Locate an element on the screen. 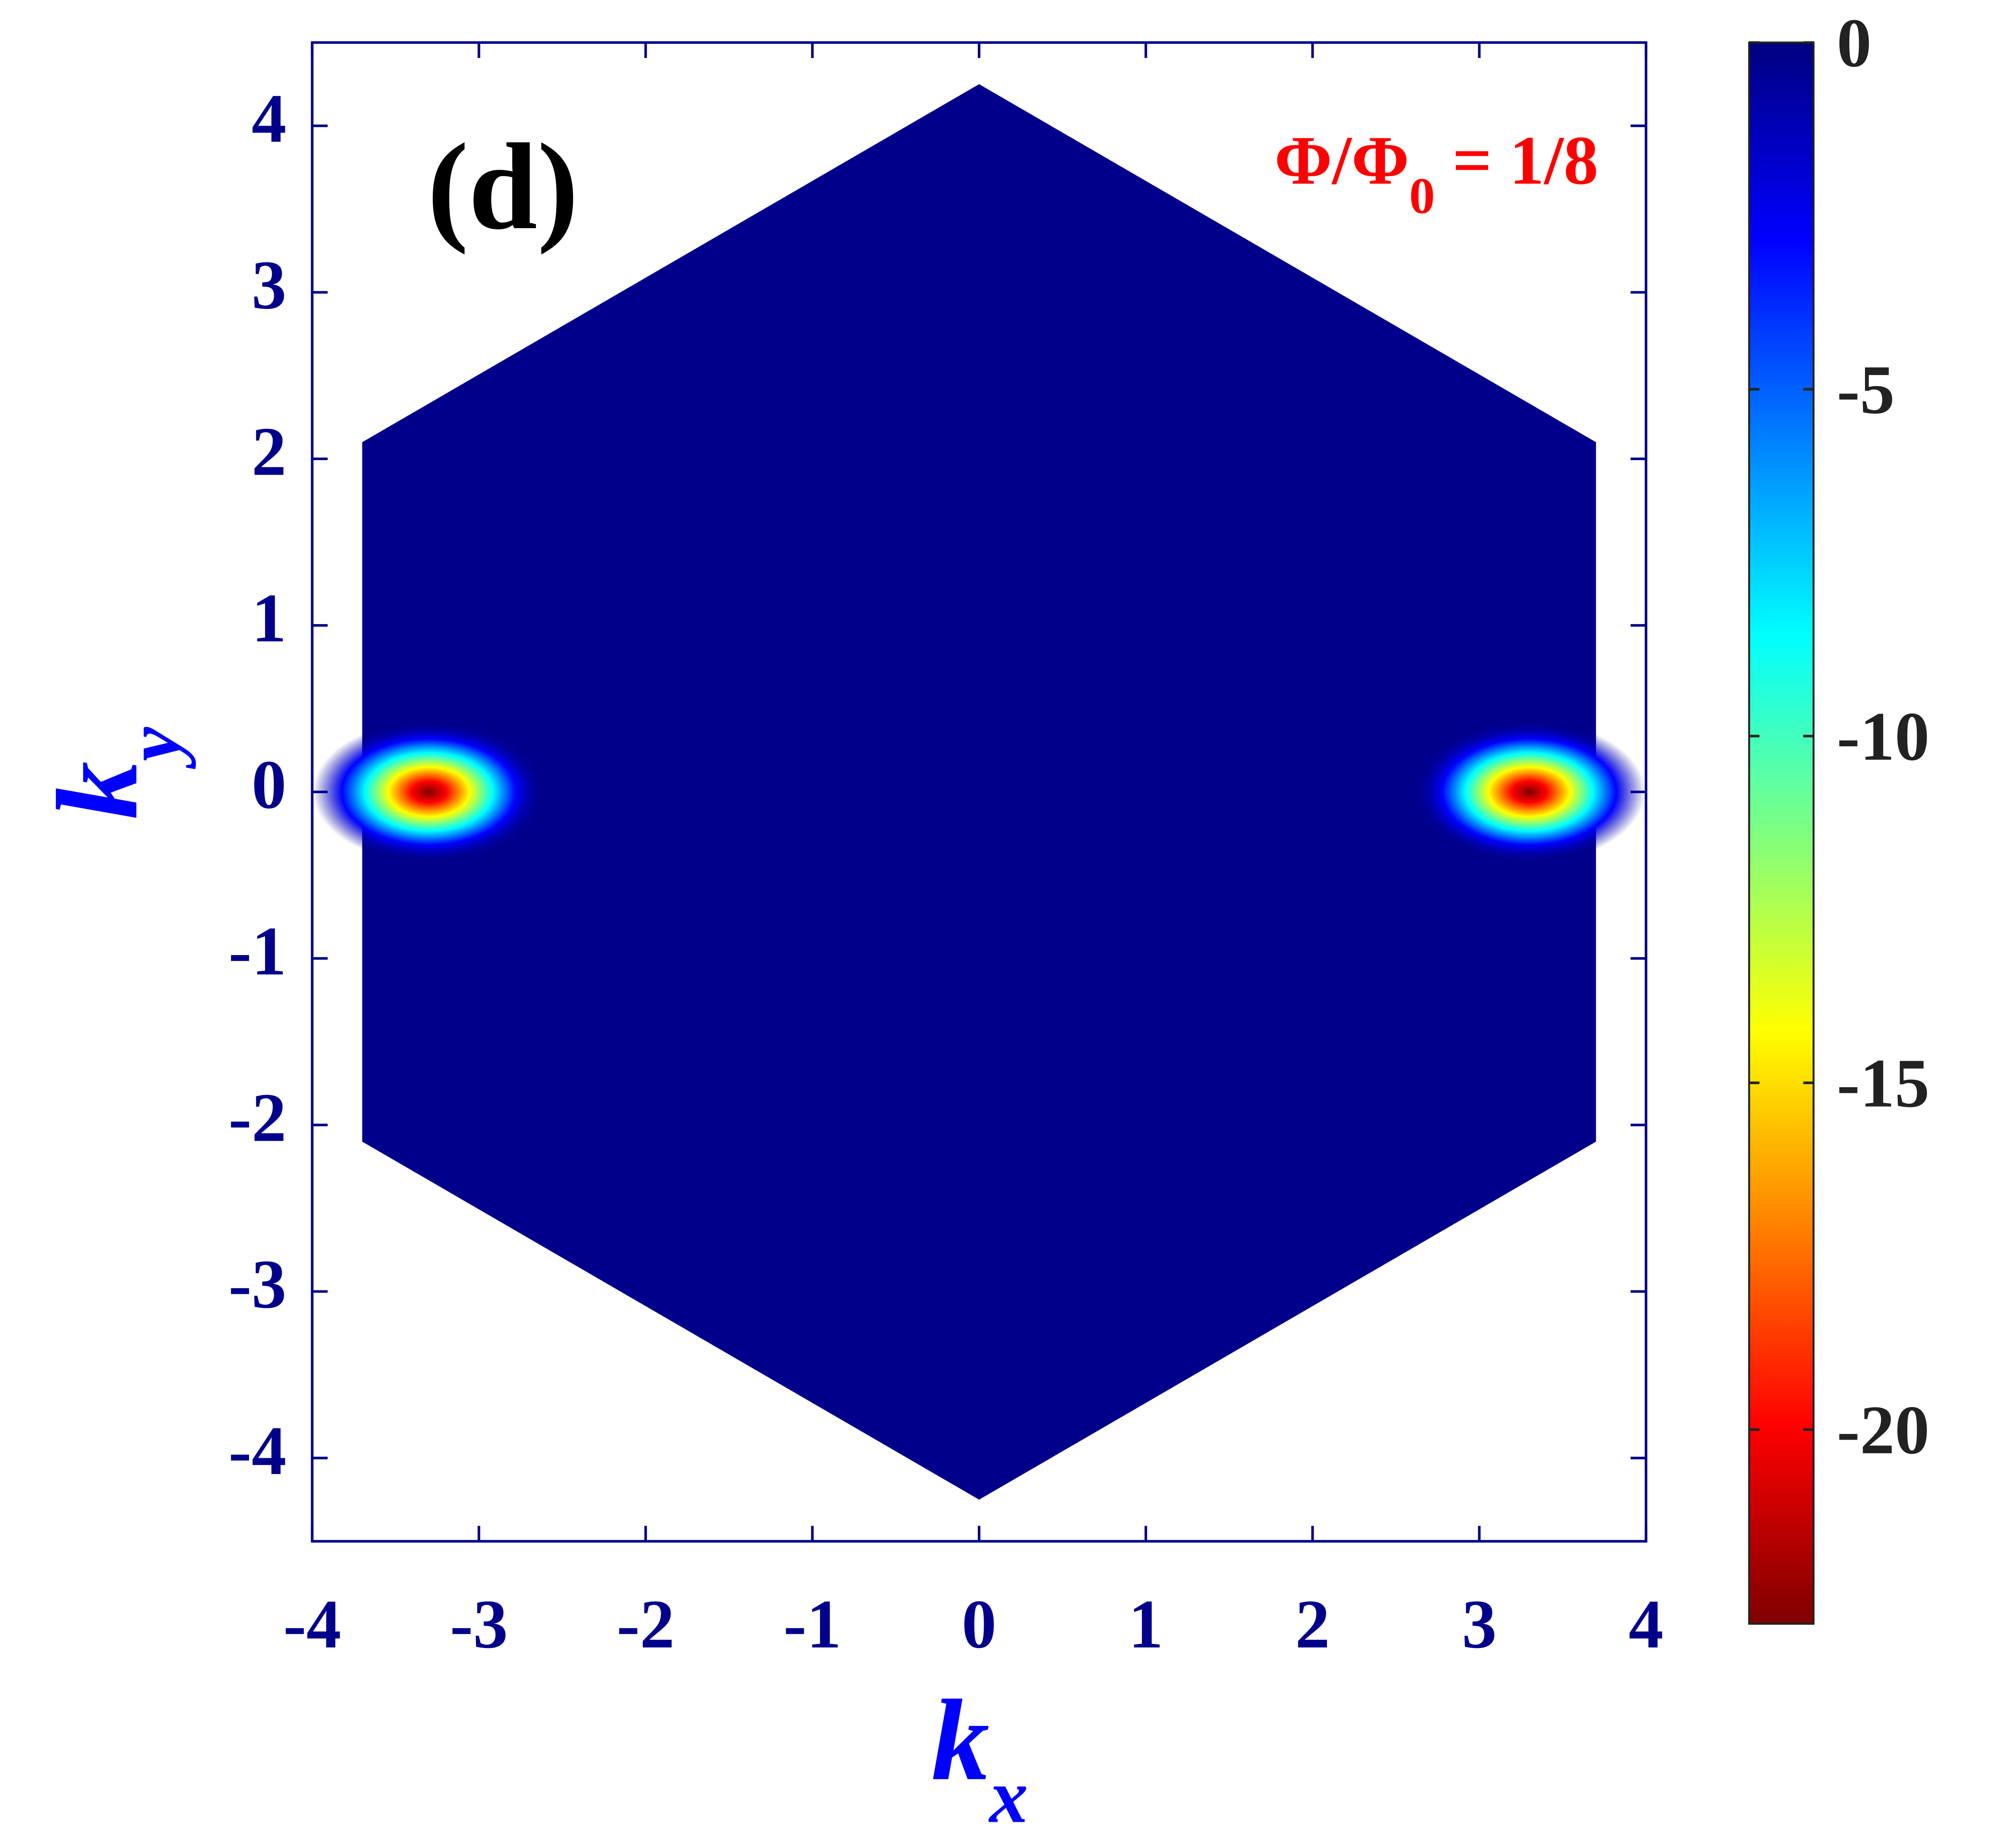  y-tick-label: 2 is located at coordinates (269, 451).